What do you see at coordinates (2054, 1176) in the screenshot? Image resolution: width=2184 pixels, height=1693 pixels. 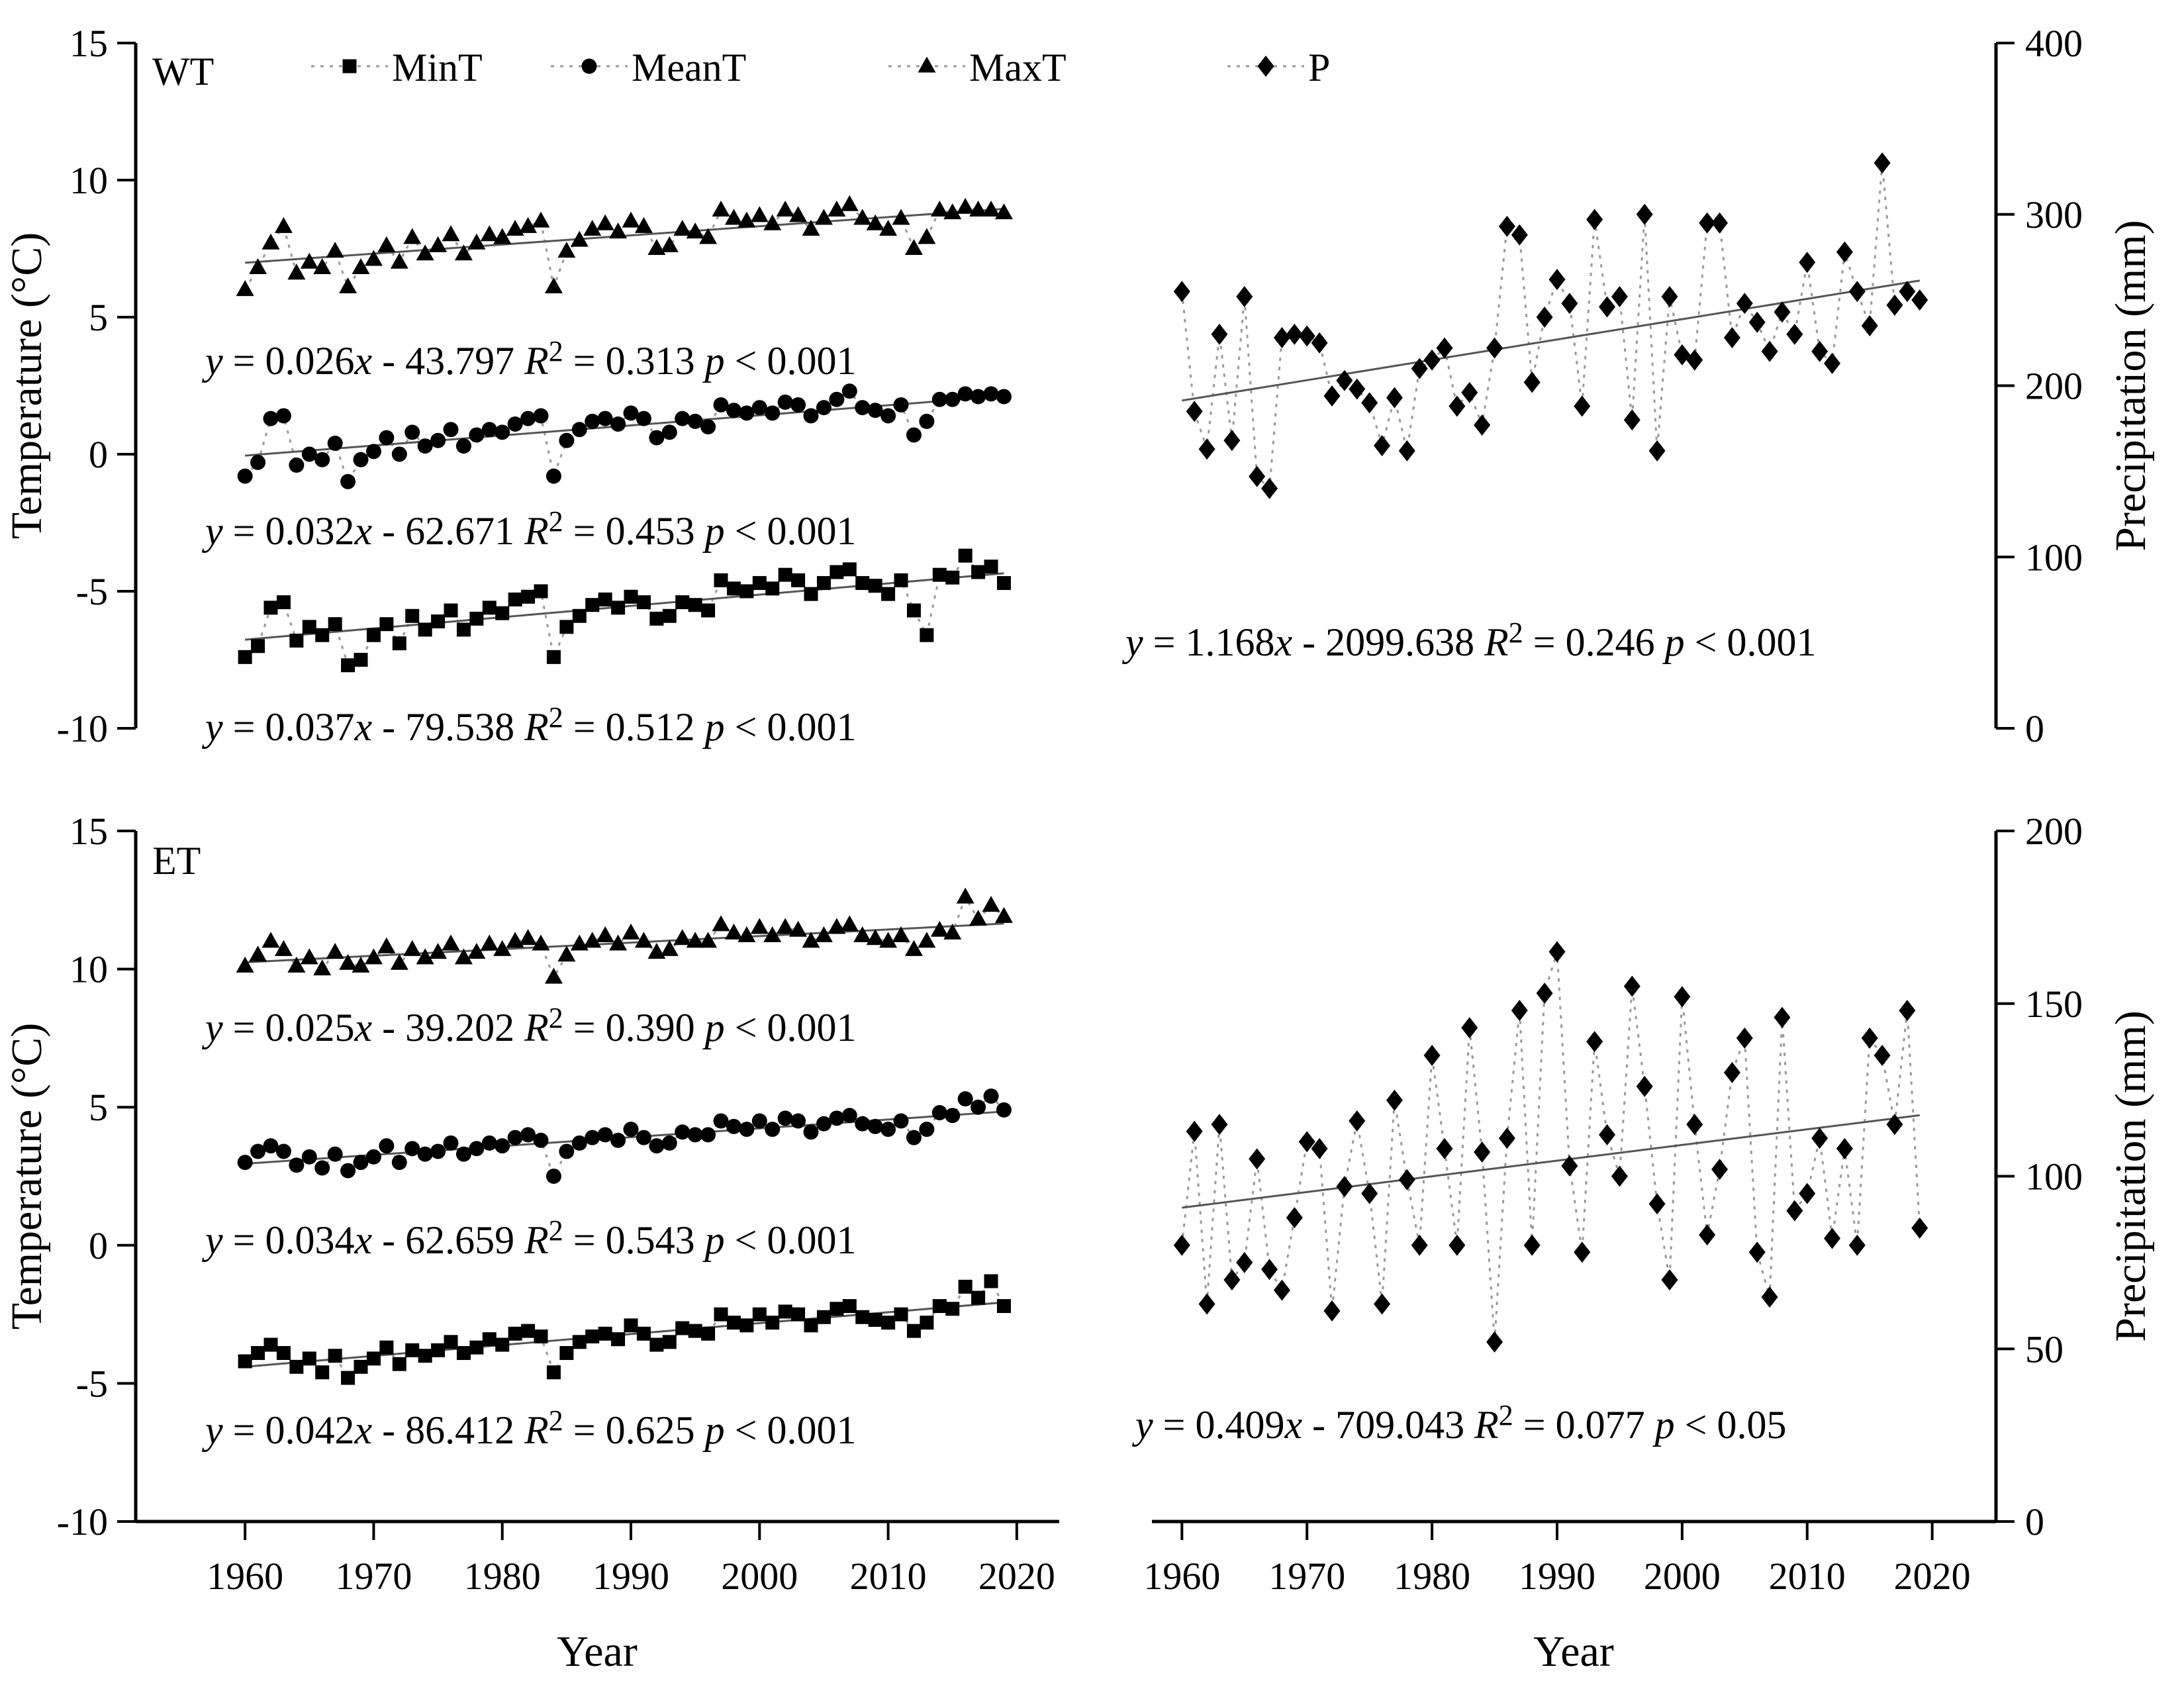 I see `y-tick-label: 100` at bounding box center [2054, 1176].